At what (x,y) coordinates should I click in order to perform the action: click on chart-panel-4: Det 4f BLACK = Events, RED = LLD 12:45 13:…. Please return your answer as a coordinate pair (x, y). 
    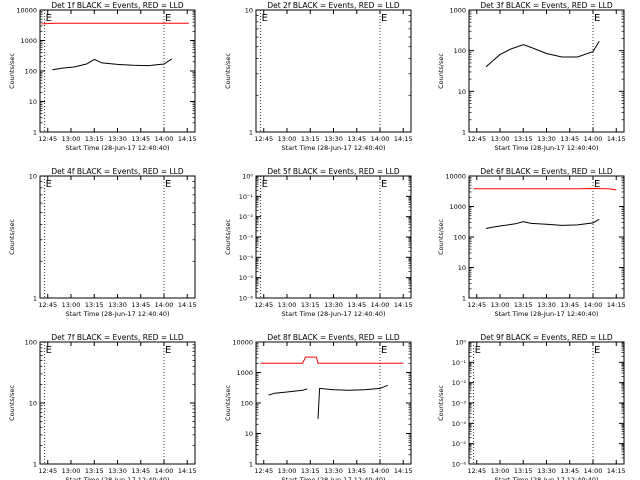
    Looking at the image, I should click on (102, 242).